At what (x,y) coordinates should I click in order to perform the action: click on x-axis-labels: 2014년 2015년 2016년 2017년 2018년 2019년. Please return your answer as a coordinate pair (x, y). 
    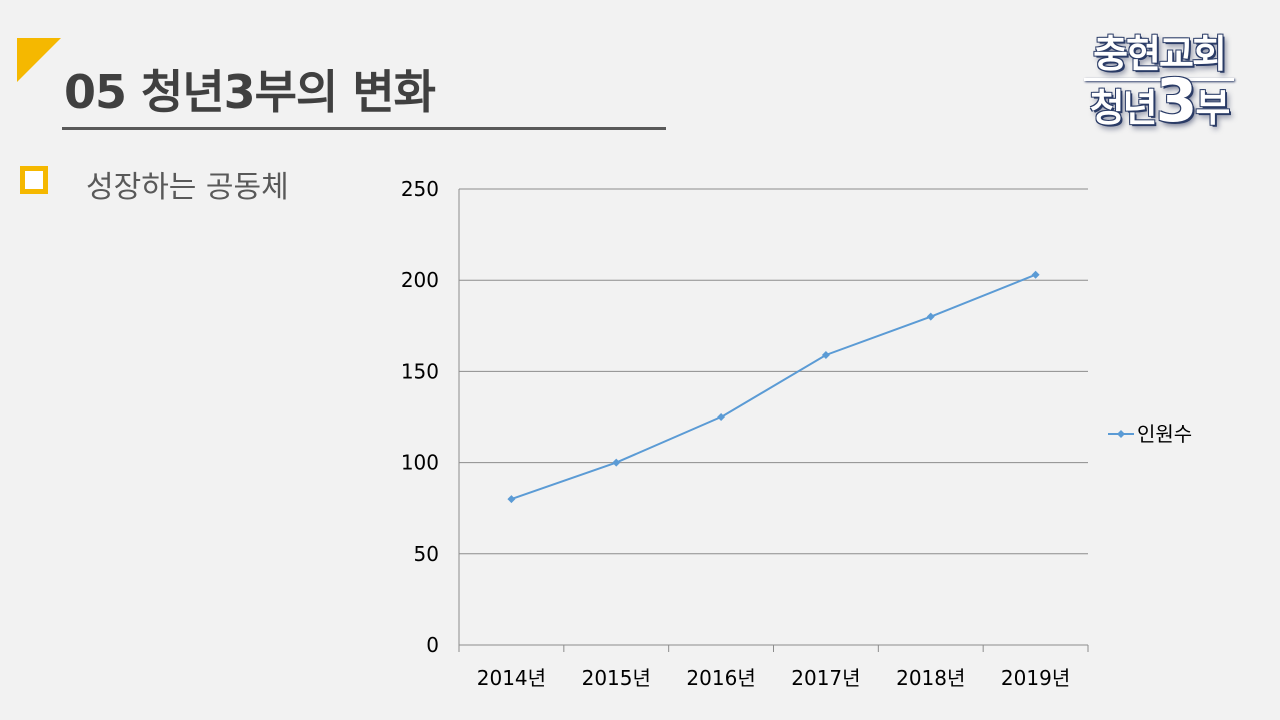
    Looking at the image, I should click on (773, 678).